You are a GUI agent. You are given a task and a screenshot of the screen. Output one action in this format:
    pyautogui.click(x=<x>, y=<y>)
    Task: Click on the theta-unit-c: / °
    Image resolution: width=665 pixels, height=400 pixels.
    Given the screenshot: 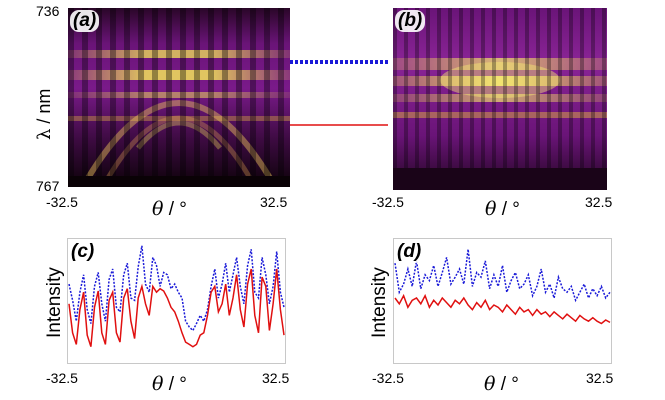 What is the action you would take?
    pyautogui.click(x=175, y=384)
    